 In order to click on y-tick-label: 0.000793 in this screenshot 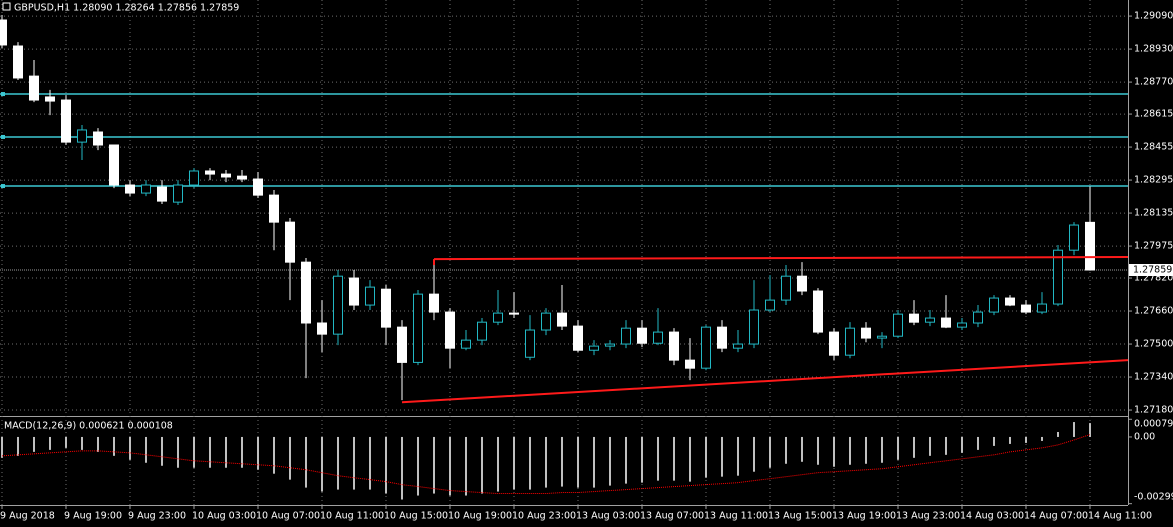, I will do `click(1153, 424)`.